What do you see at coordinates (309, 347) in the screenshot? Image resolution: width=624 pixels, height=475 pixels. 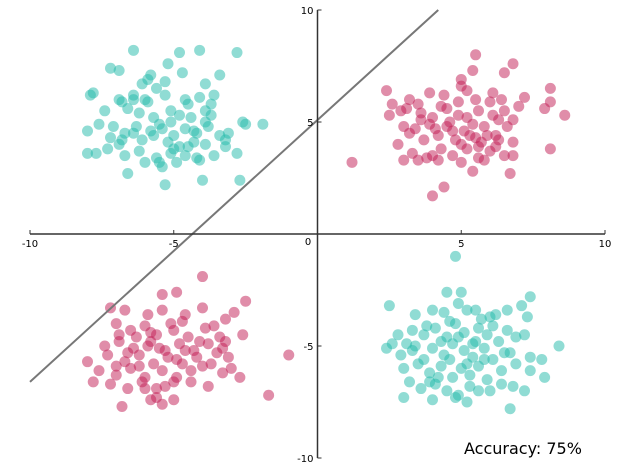 I see `y-tick-label: -5` at bounding box center [309, 347].